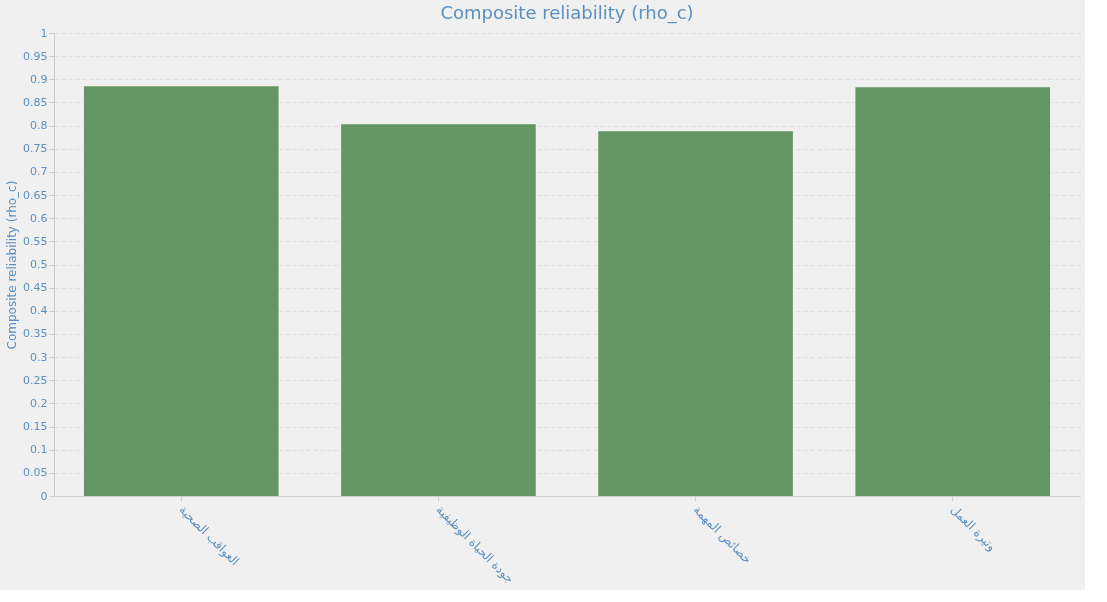 The width and height of the screenshot is (1107, 602). I want to click on y-tick-label: 0.45, so click(35, 288).